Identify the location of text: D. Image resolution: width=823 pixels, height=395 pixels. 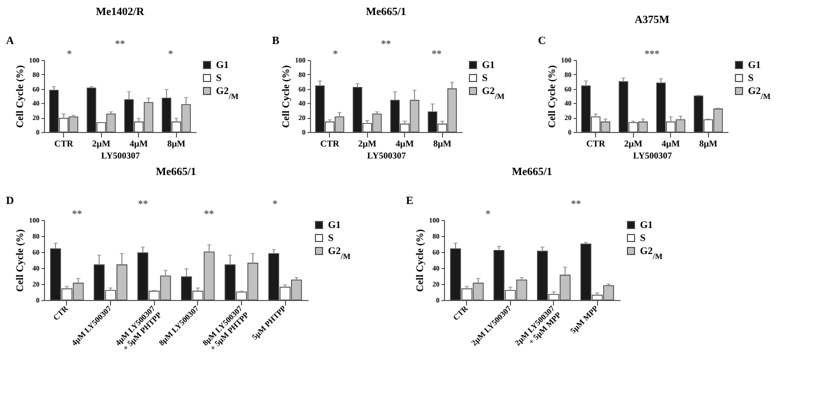
(10, 201).